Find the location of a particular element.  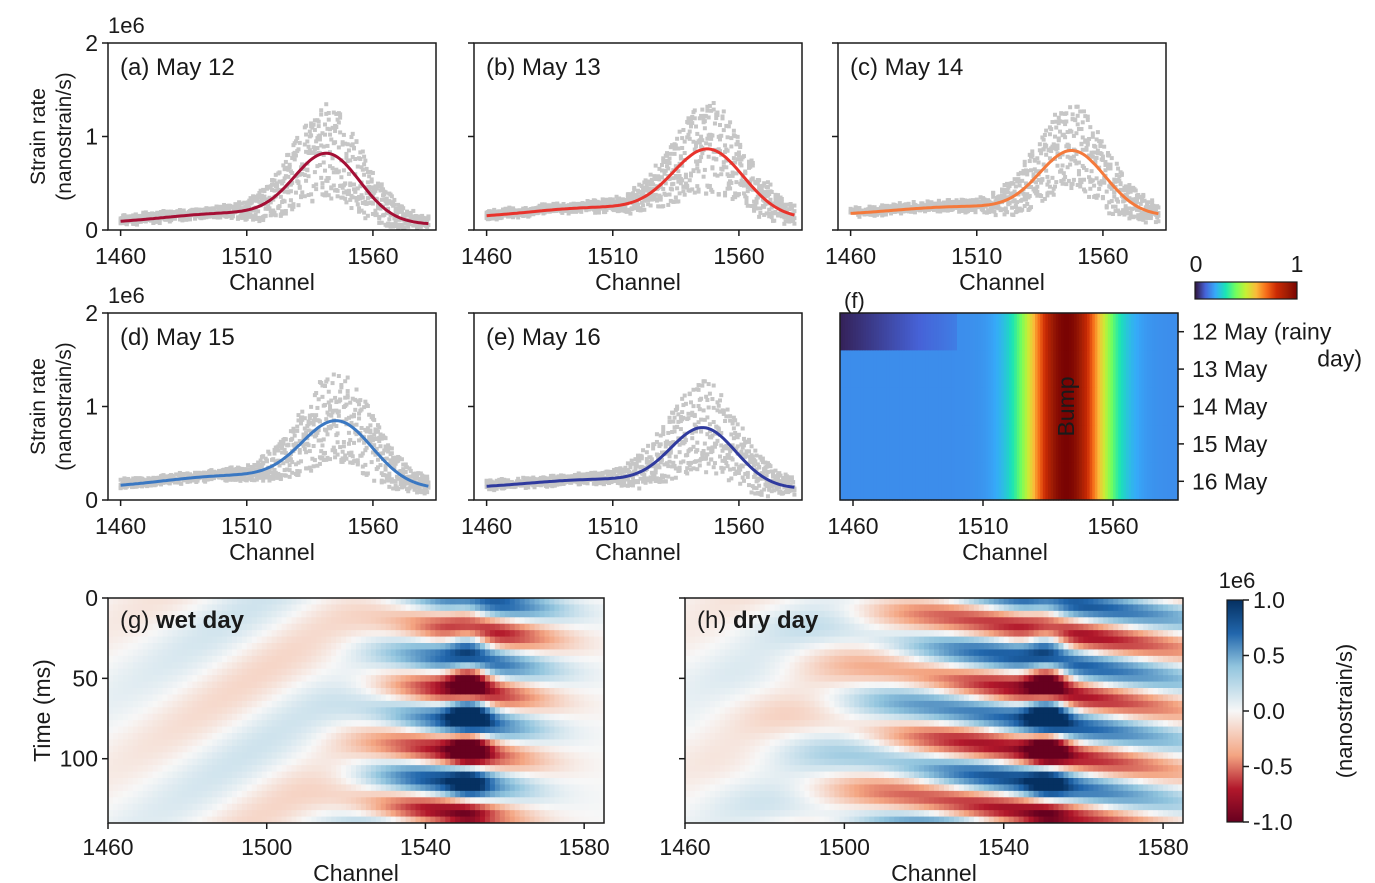

heatmap-cell is located at coordinates (857, 332).